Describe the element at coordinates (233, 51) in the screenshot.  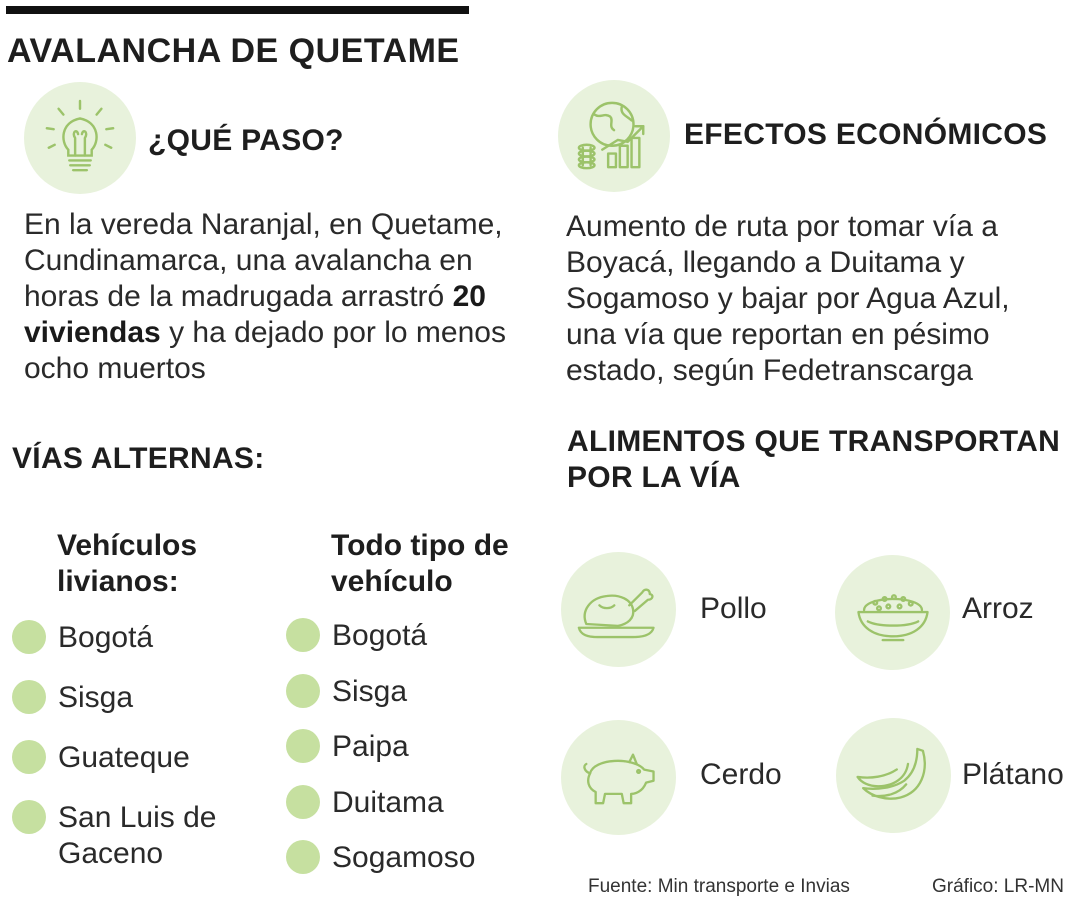
I see `page-title: AVALANCHA DE QUETAME` at that location.